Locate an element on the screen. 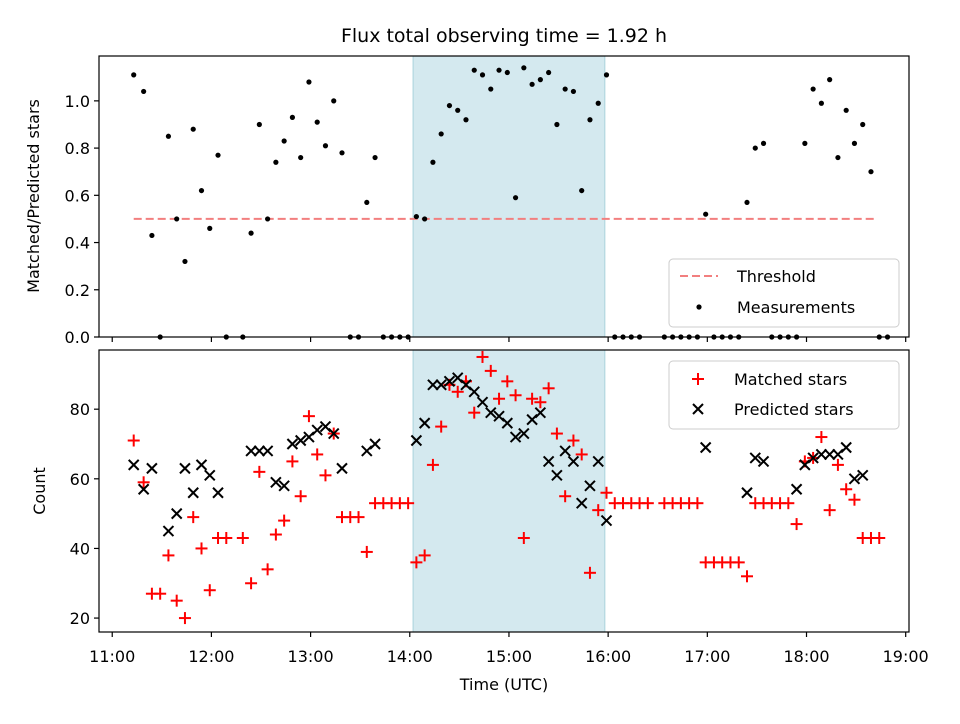 The height and width of the screenshot is (724, 960). predicted-legend-swatch is located at coordinates (698, 409).